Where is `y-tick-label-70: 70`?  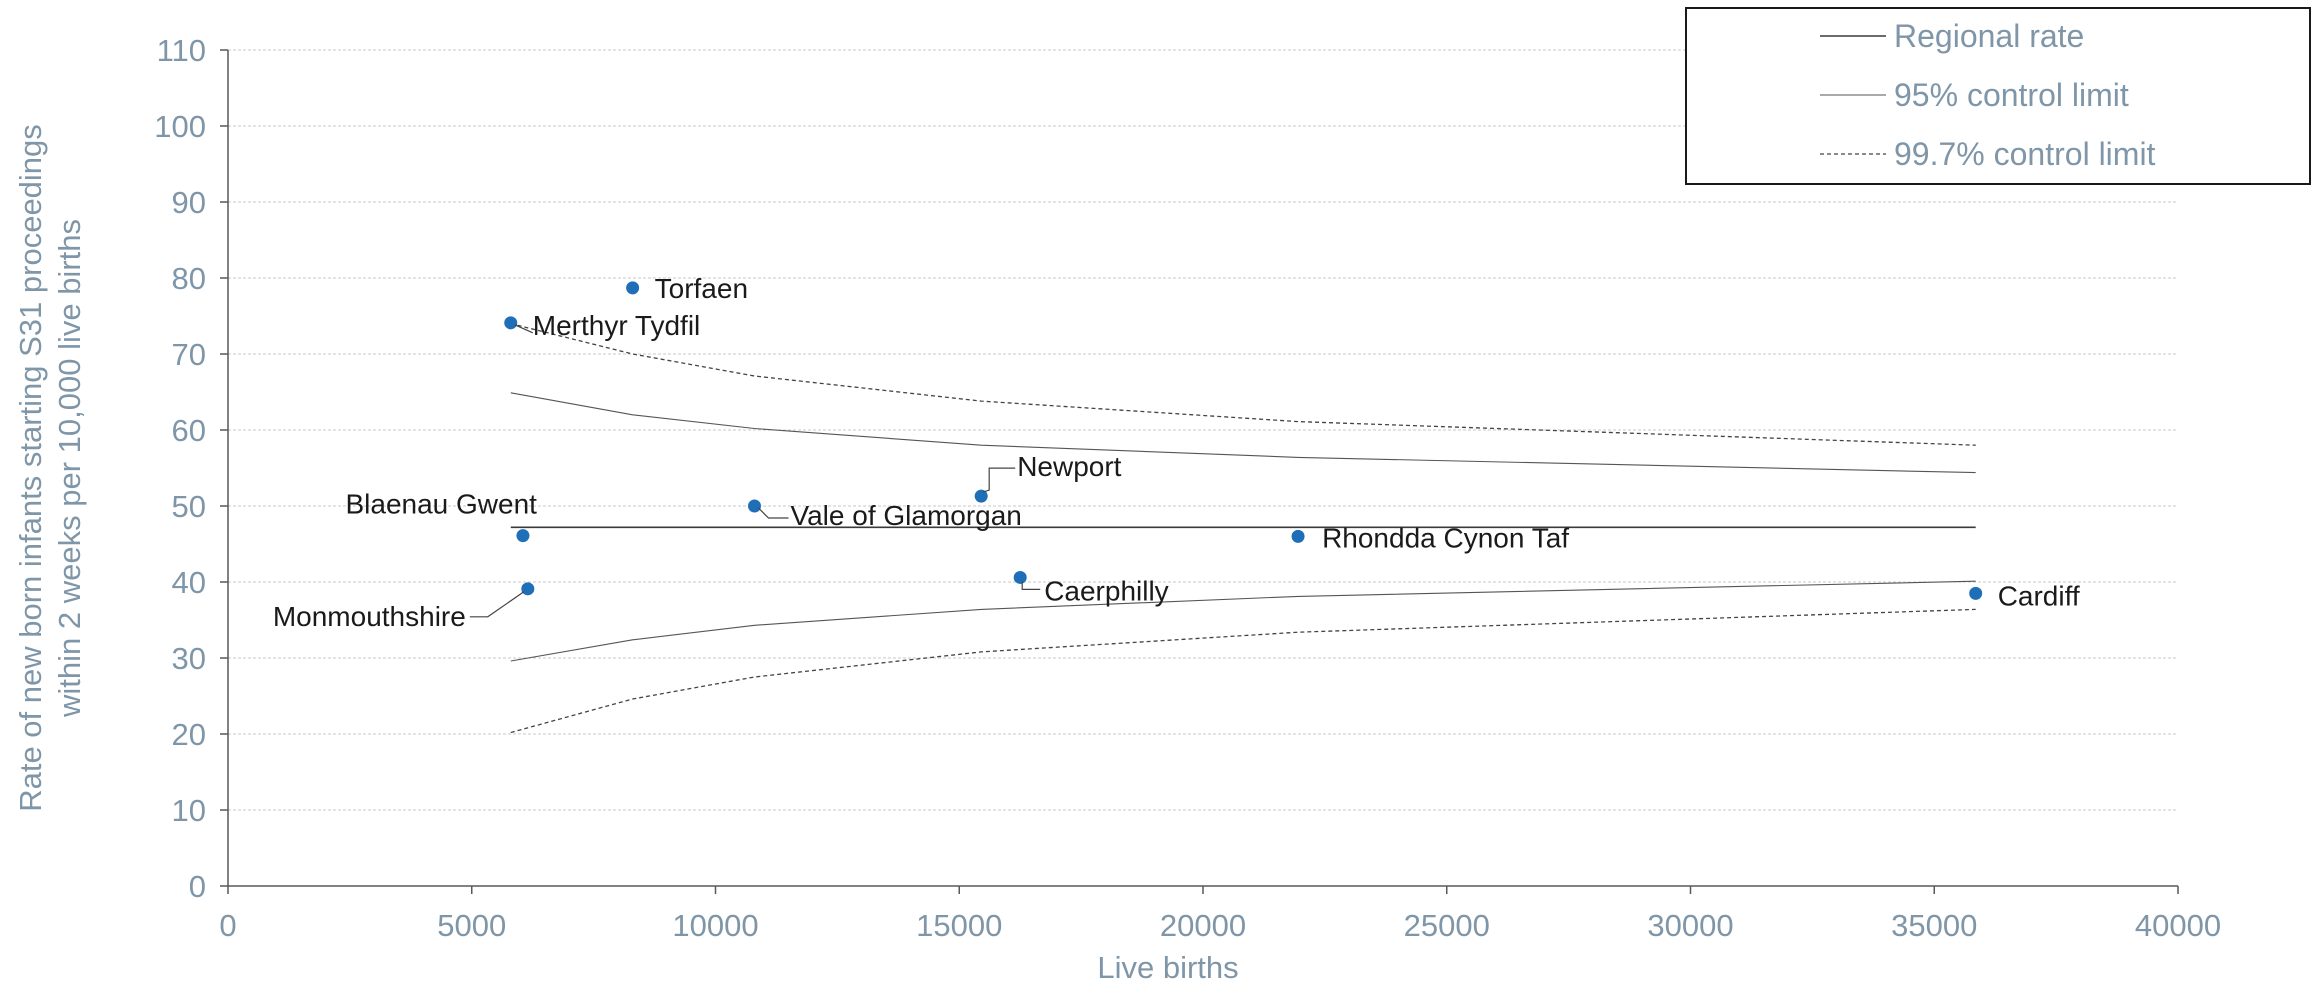 y-tick-label-70: 70 is located at coordinates (189, 354).